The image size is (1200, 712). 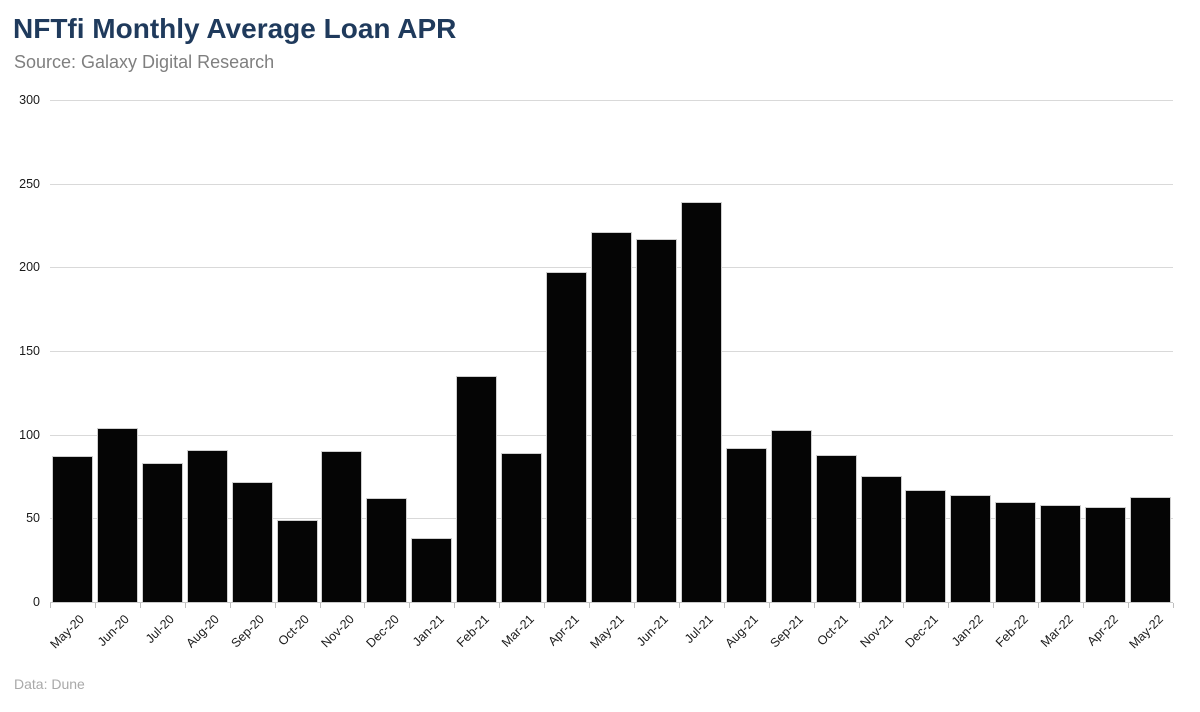 I want to click on x-axis-tick-label: Apr-22, so click(x=1102, y=630).